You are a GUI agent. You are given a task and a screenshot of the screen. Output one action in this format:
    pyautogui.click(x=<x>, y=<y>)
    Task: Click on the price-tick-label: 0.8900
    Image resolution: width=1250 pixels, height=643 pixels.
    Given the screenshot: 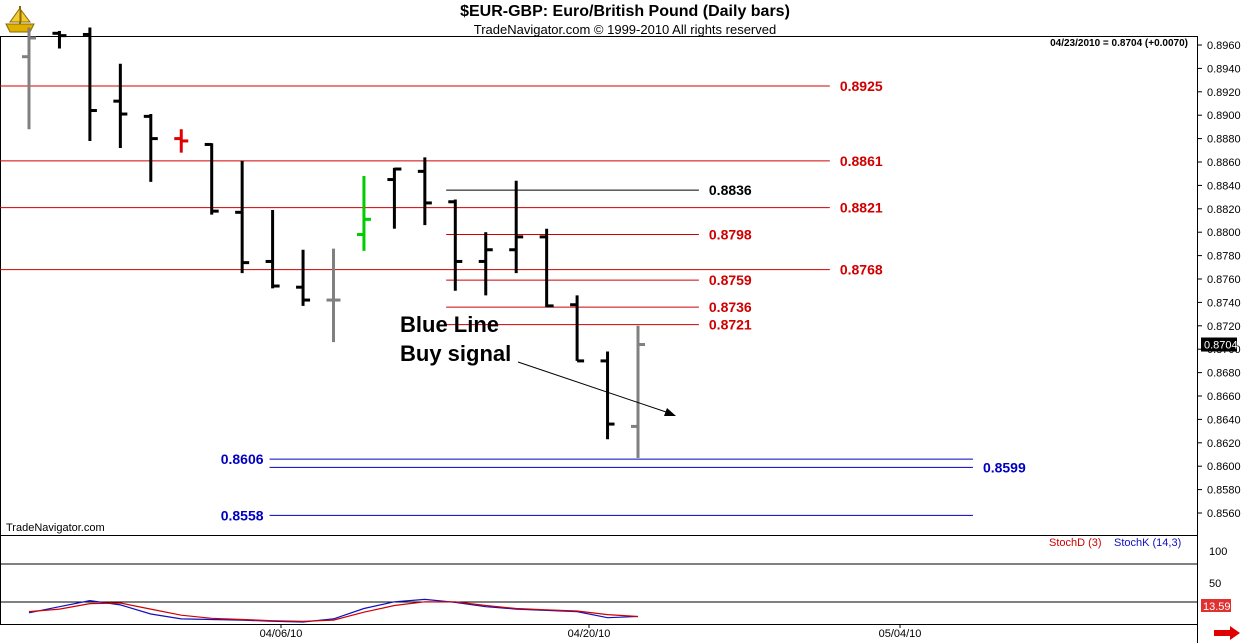 What is the action you would take?
    pyautogui.click(x=1224, y=116)
    